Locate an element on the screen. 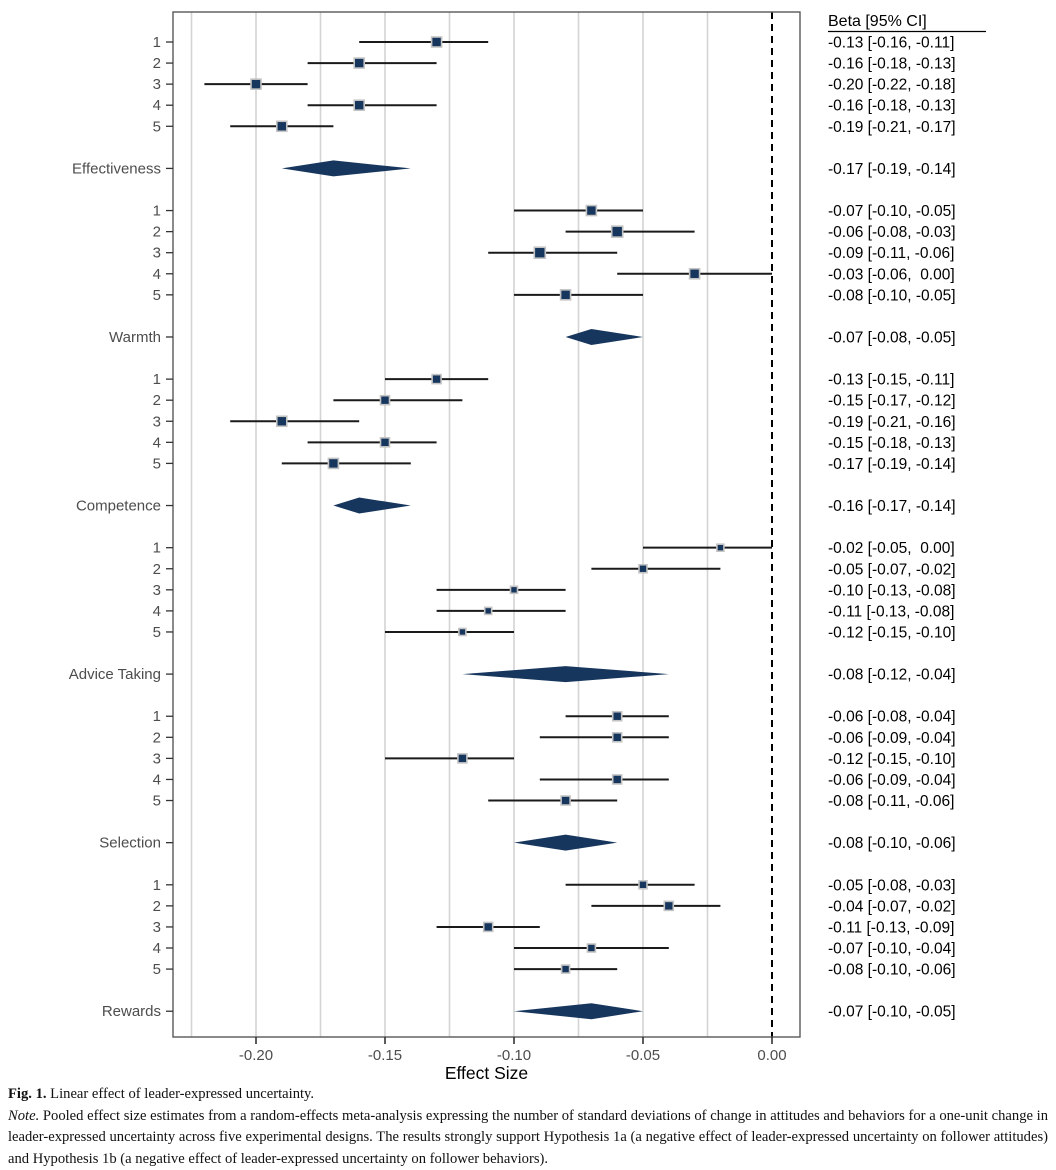 The width and height of the screenshot is (1056, 1170). group-label: Warmth is located at coordinates (135, 337).